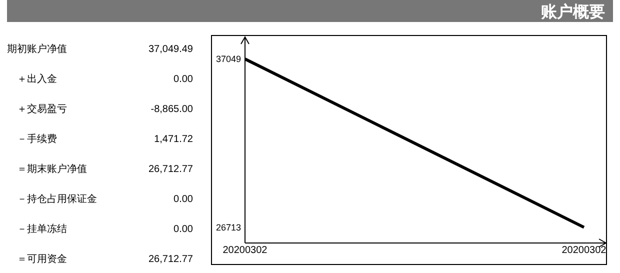  Describe the element at coordinates (173, 139) in the screenshot. I see `text: 1,471.72` at that location.